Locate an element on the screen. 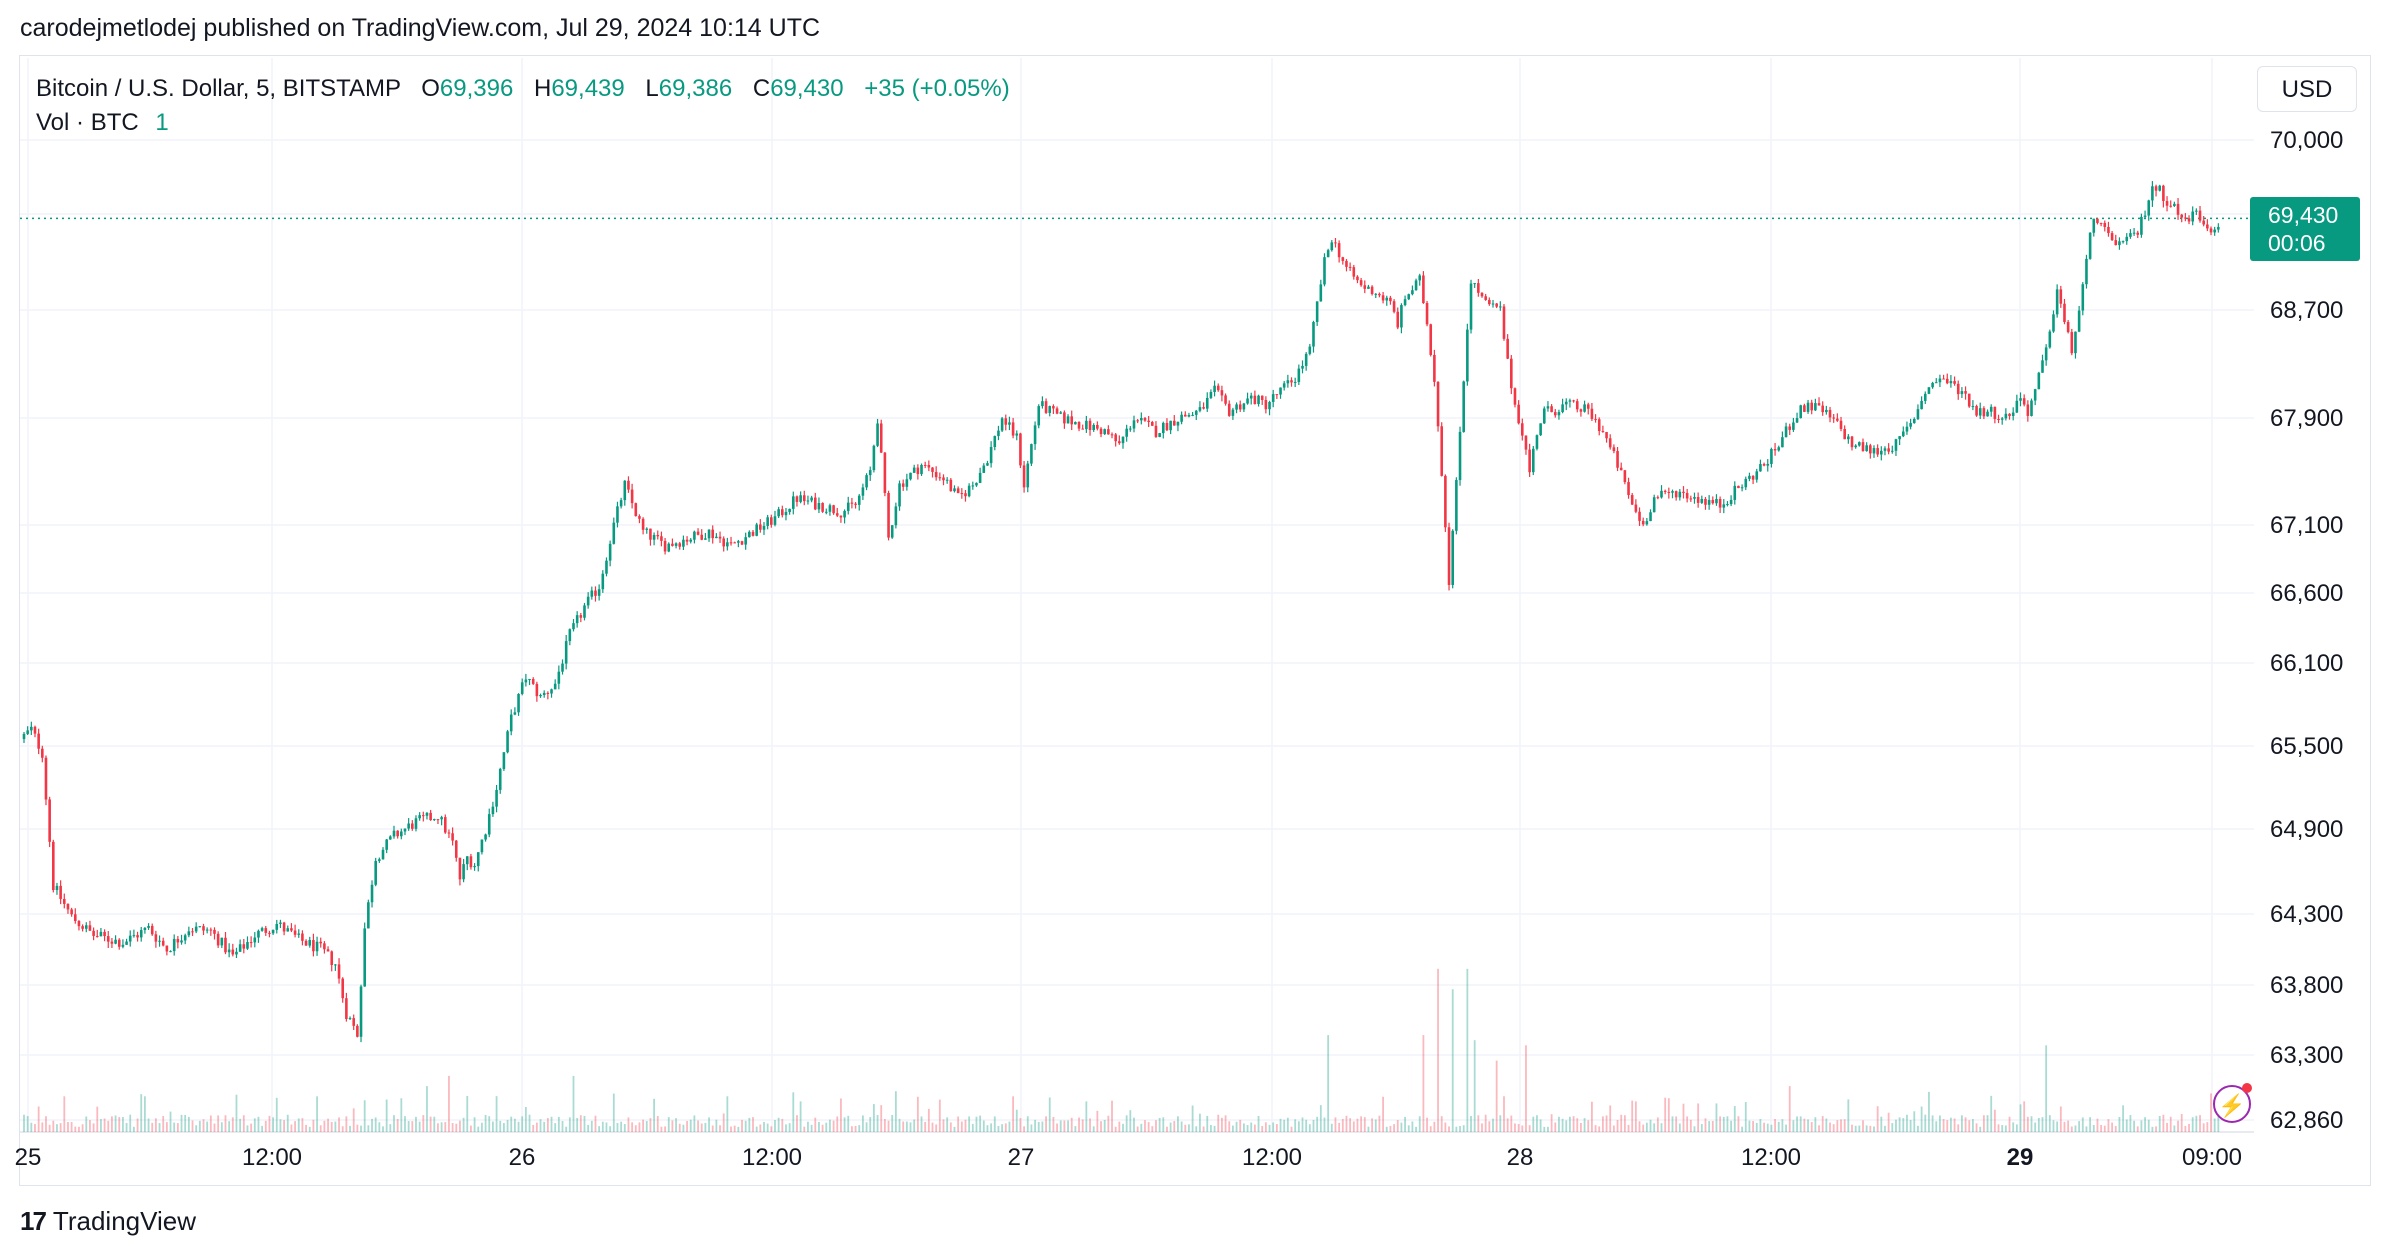 The height and width of the screenshot is (1254, 2390). time-tick-label: 12:00 is located at coordinates (1771, 1157).